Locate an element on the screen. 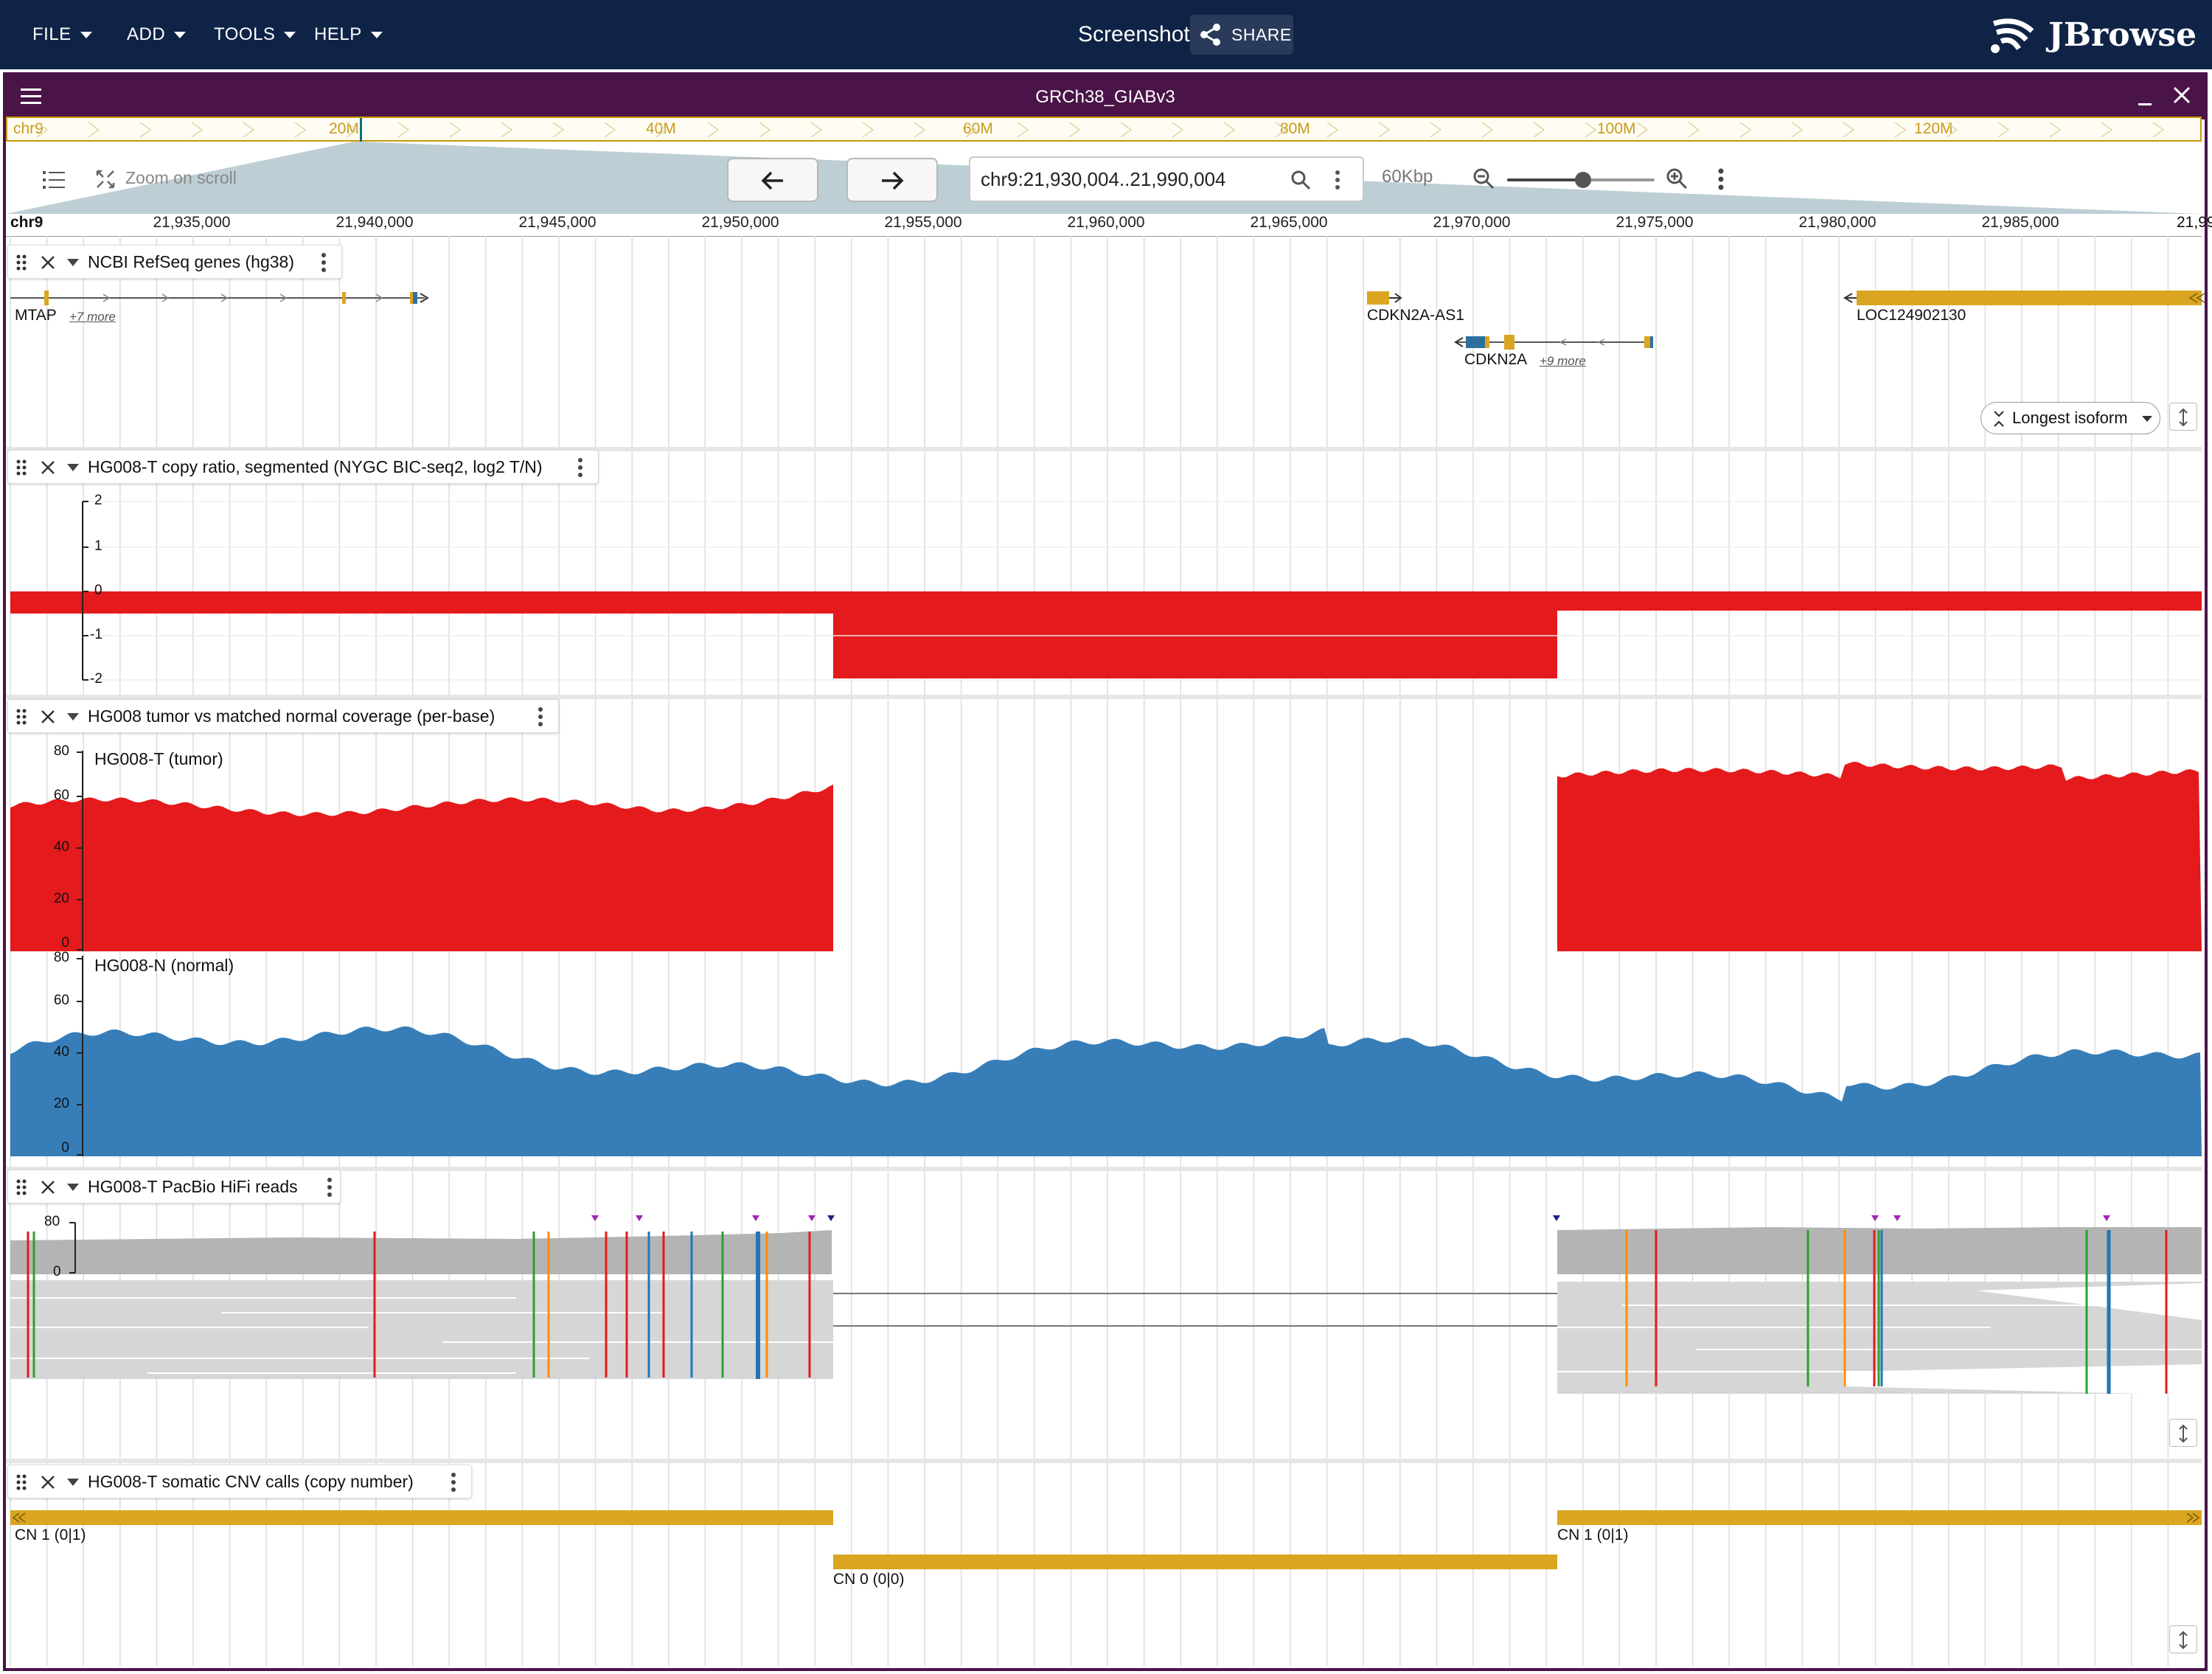 The width and height of the screenshot is (2212, 1674). read-pileup is located at coordinates (1106, 1305).